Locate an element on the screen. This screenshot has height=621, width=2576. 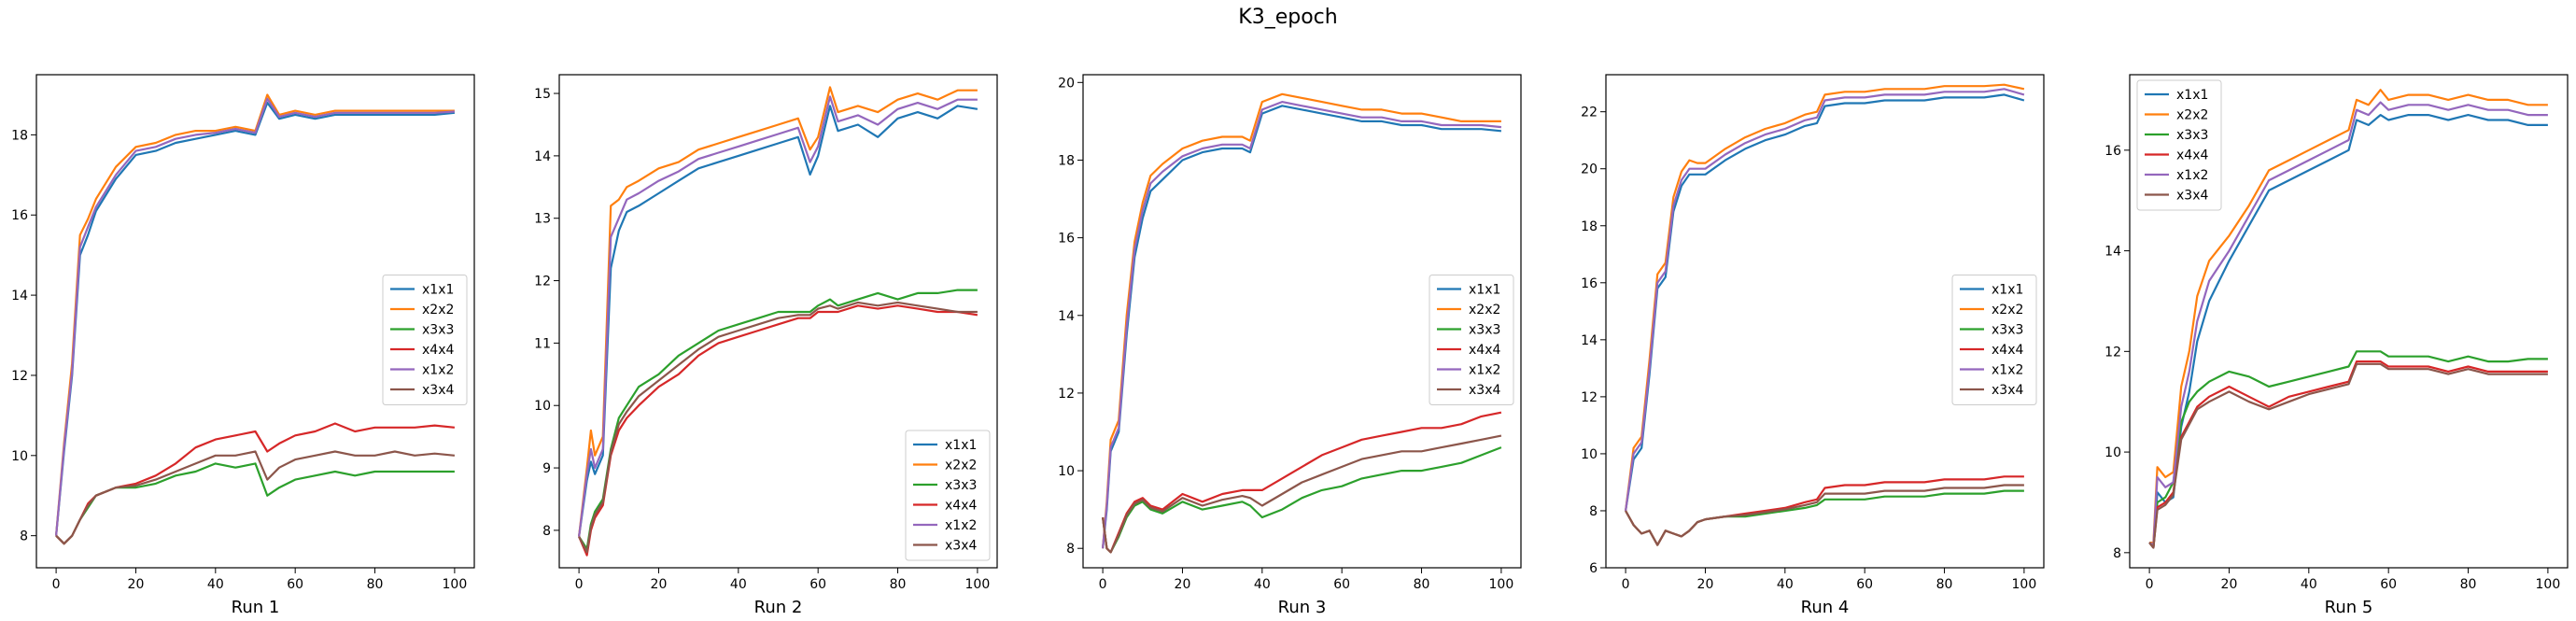
y-tick-label: 13 is located at coordinates (542, 220).